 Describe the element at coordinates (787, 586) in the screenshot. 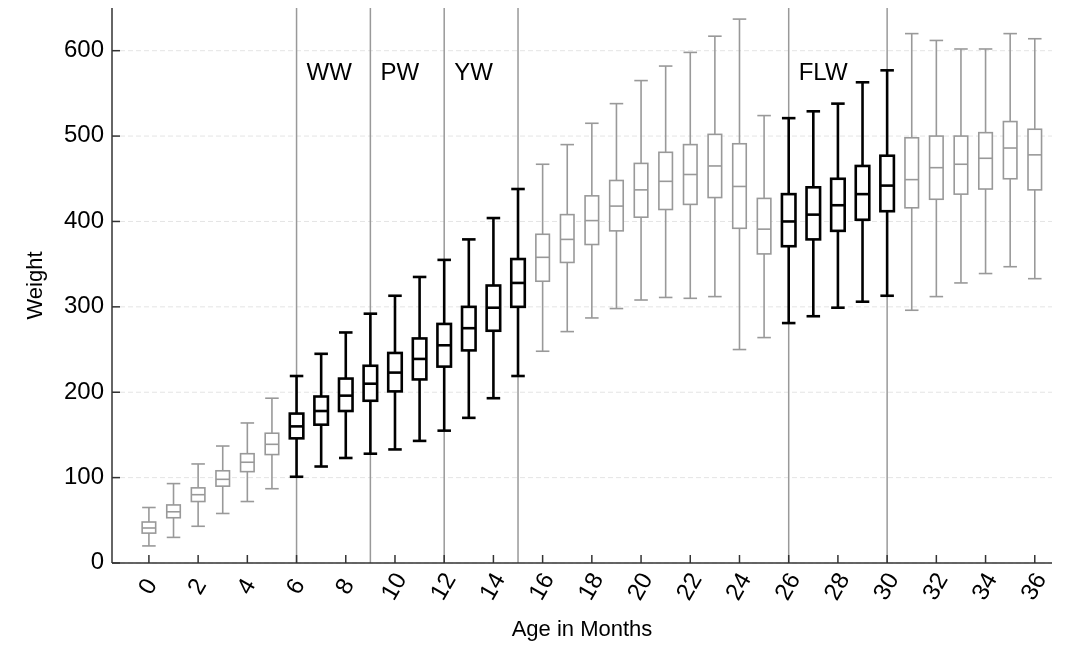

I see `x-tick-label: 26` at that location.